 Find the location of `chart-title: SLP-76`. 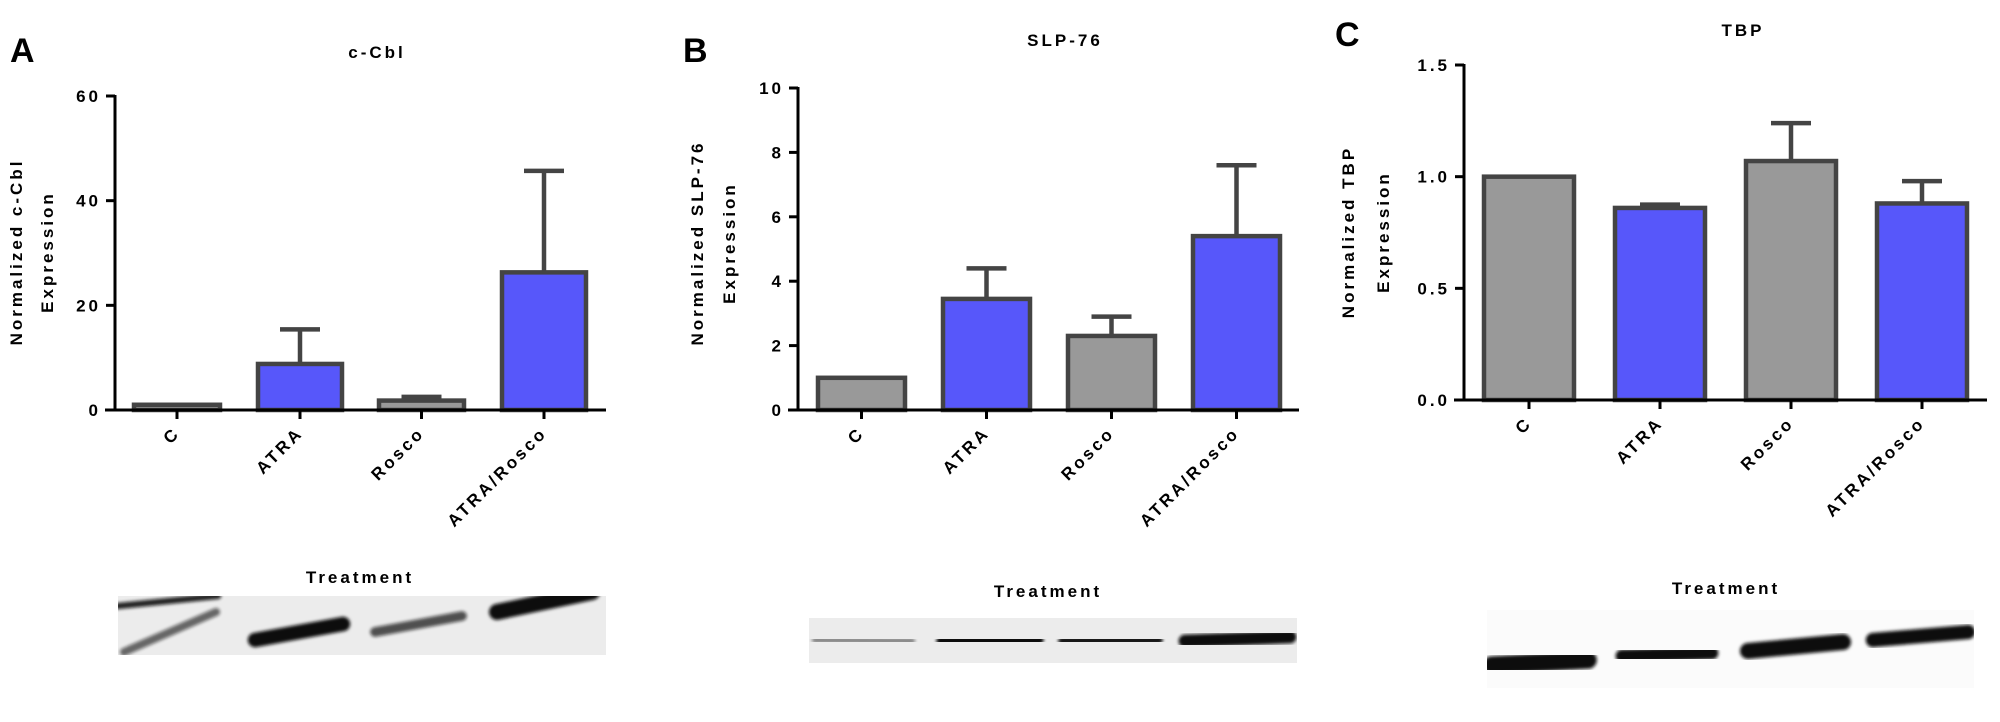

chart-title: SLP-76 is located at coordinates (1065, 40).